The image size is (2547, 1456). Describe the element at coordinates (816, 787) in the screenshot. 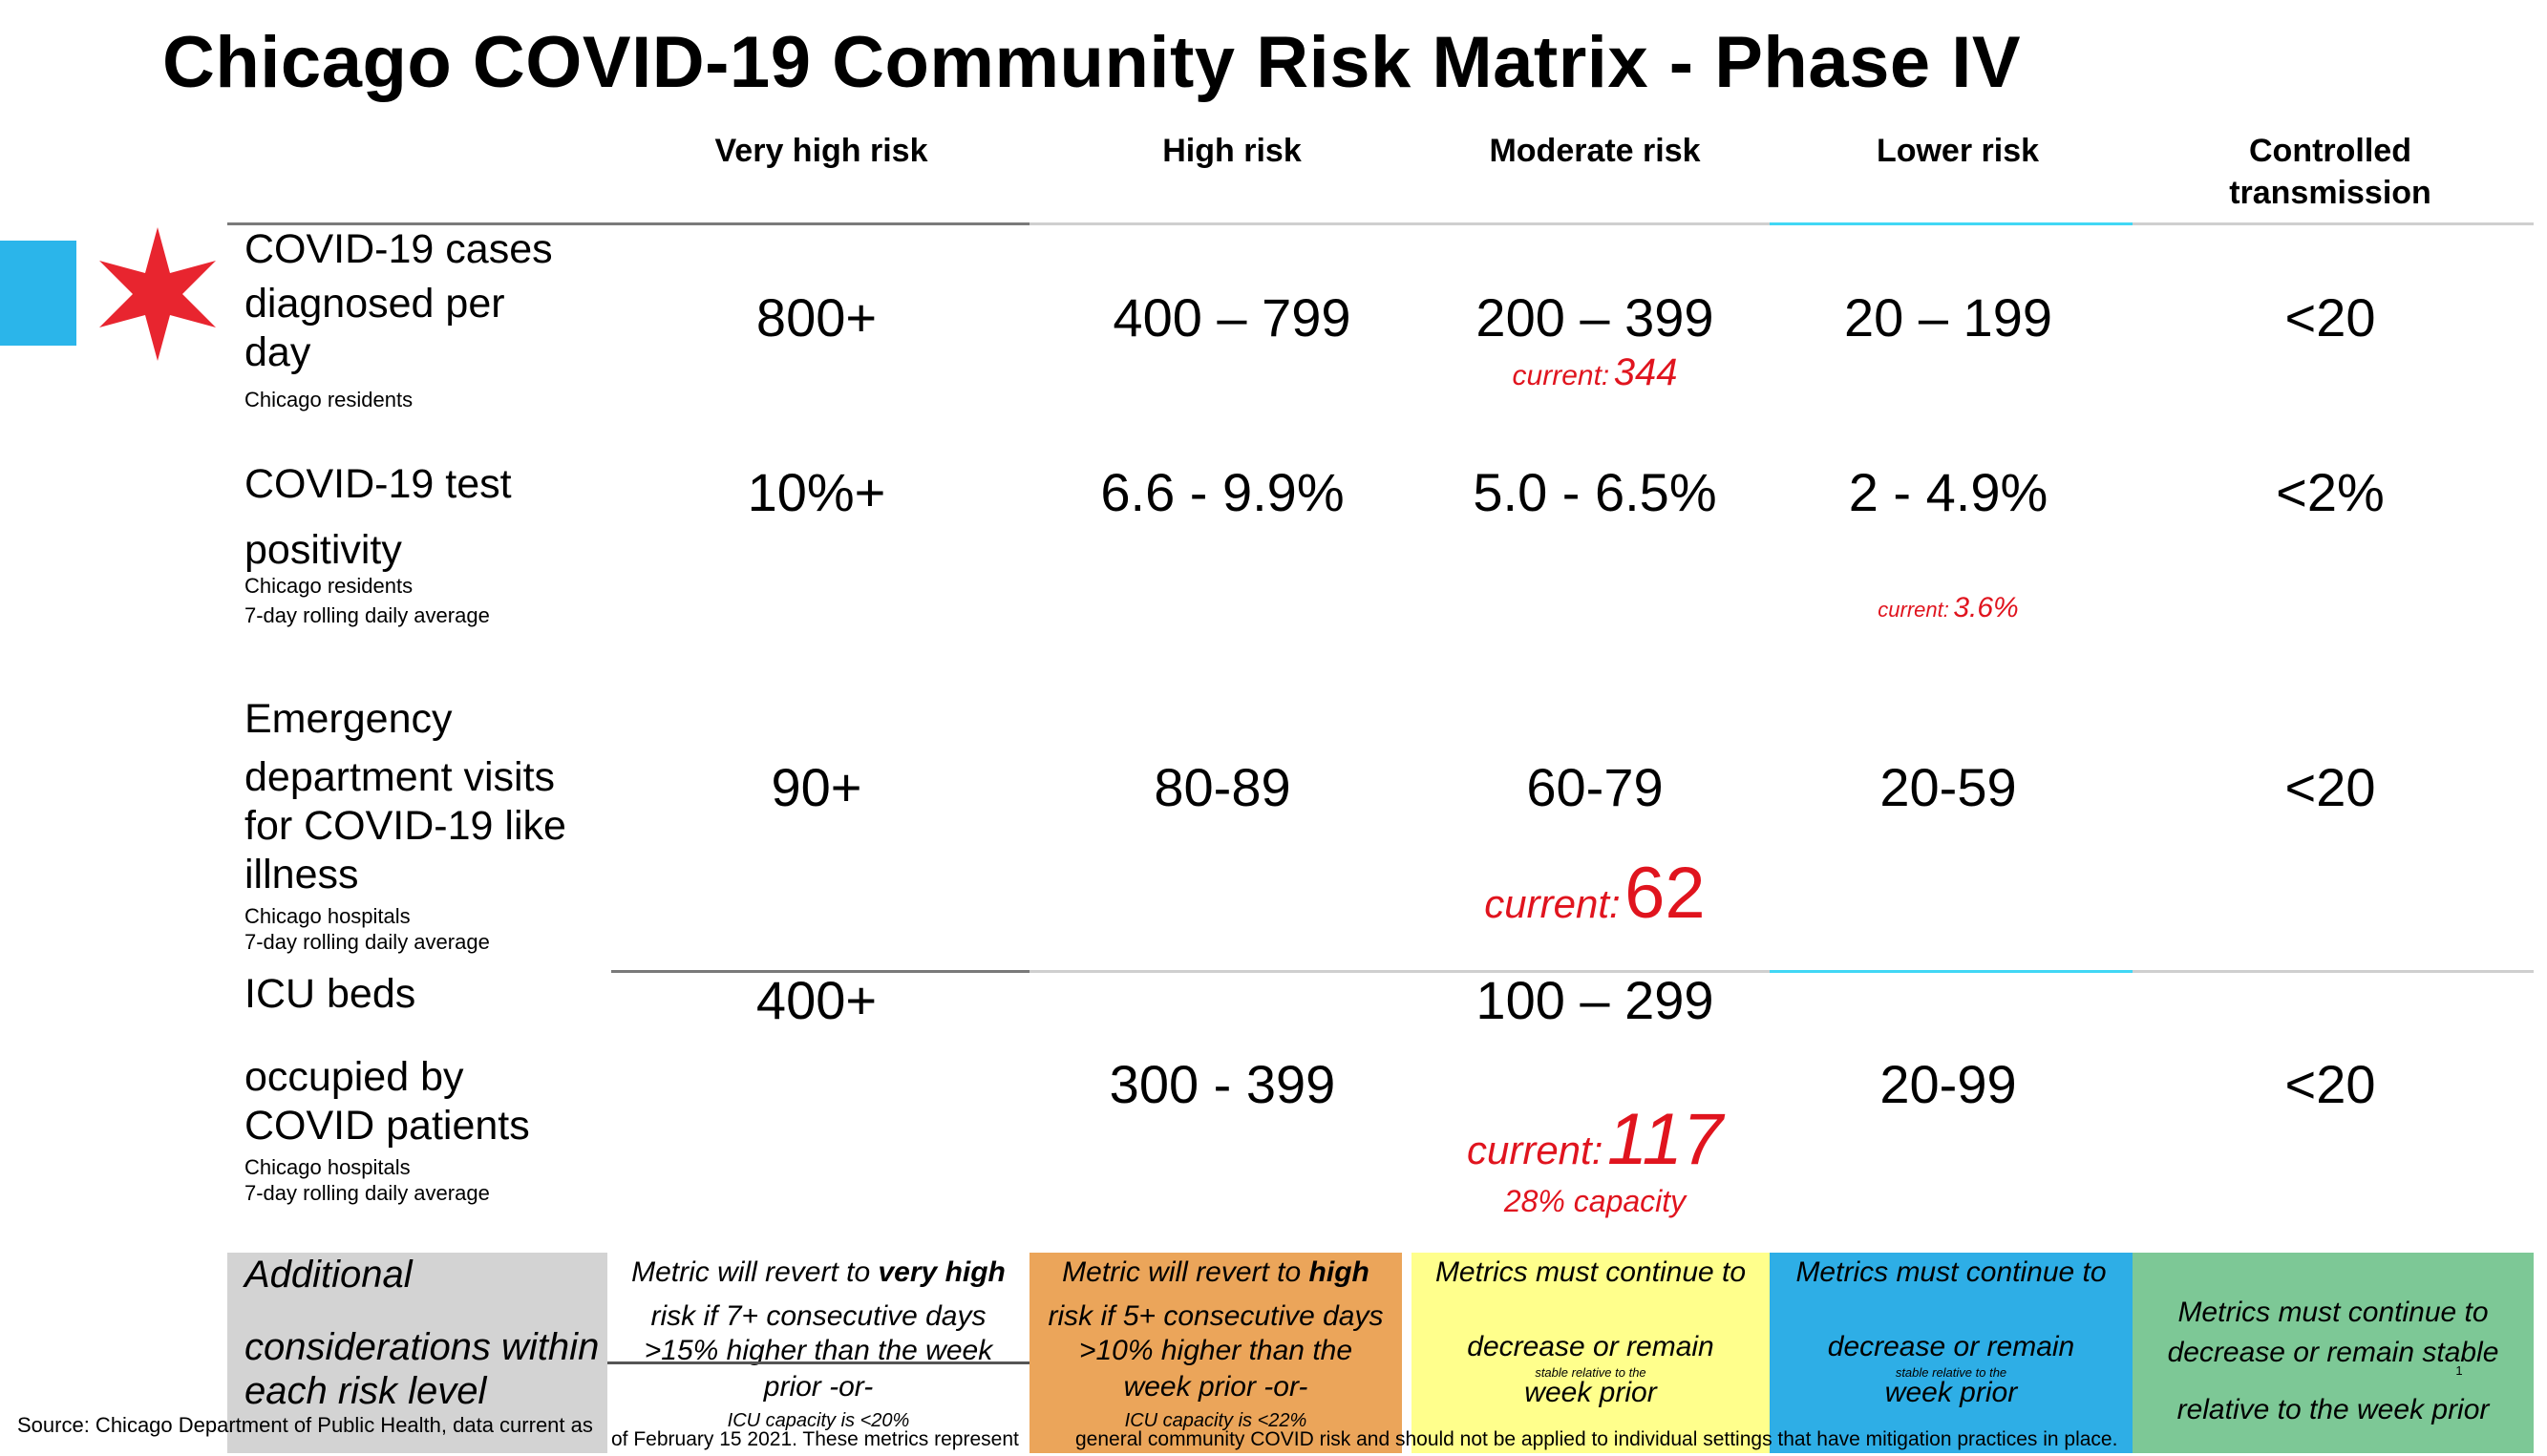

I see `ed-very-high-value: 90+` at that location.